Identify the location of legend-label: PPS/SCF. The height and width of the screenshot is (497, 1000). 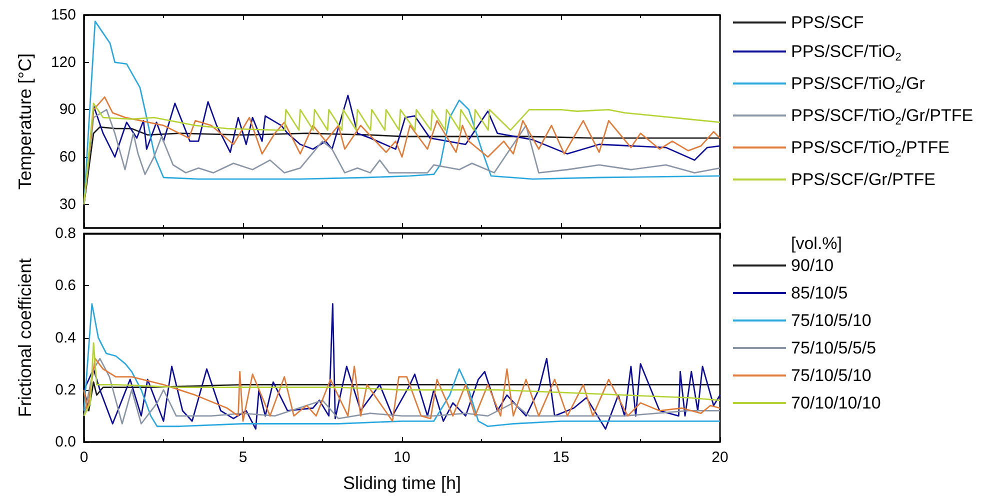
(827, 22).